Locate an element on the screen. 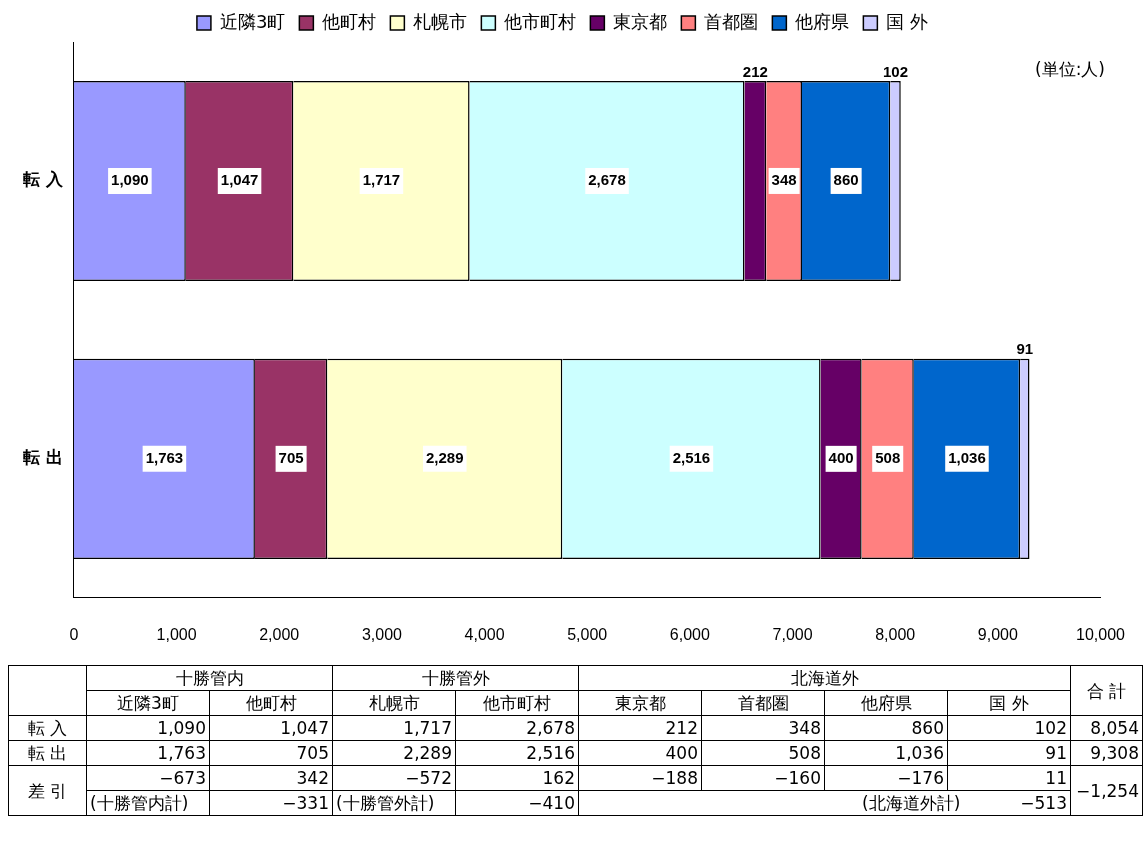 The width and height of the screenshot is (1145, 862). data-label: 508 is located at coordinates (888, 457).